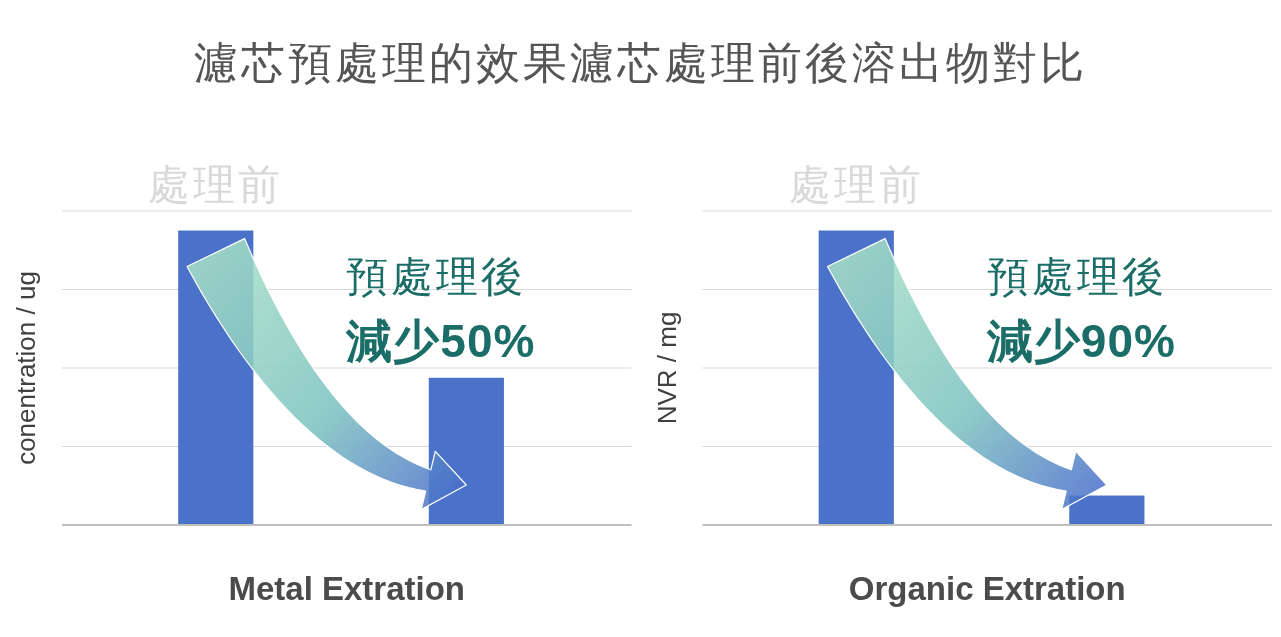 The width and height of the screenshot is (1281, 637). I want to click on chart-title: 濾芯預處理的效果濾芯處理前後溶出物對比, so click(640, 62).